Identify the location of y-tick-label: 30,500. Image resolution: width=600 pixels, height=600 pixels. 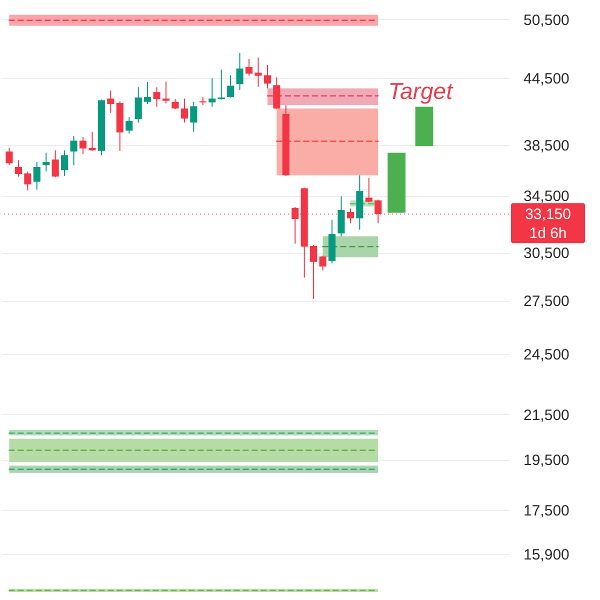
(547, 253).